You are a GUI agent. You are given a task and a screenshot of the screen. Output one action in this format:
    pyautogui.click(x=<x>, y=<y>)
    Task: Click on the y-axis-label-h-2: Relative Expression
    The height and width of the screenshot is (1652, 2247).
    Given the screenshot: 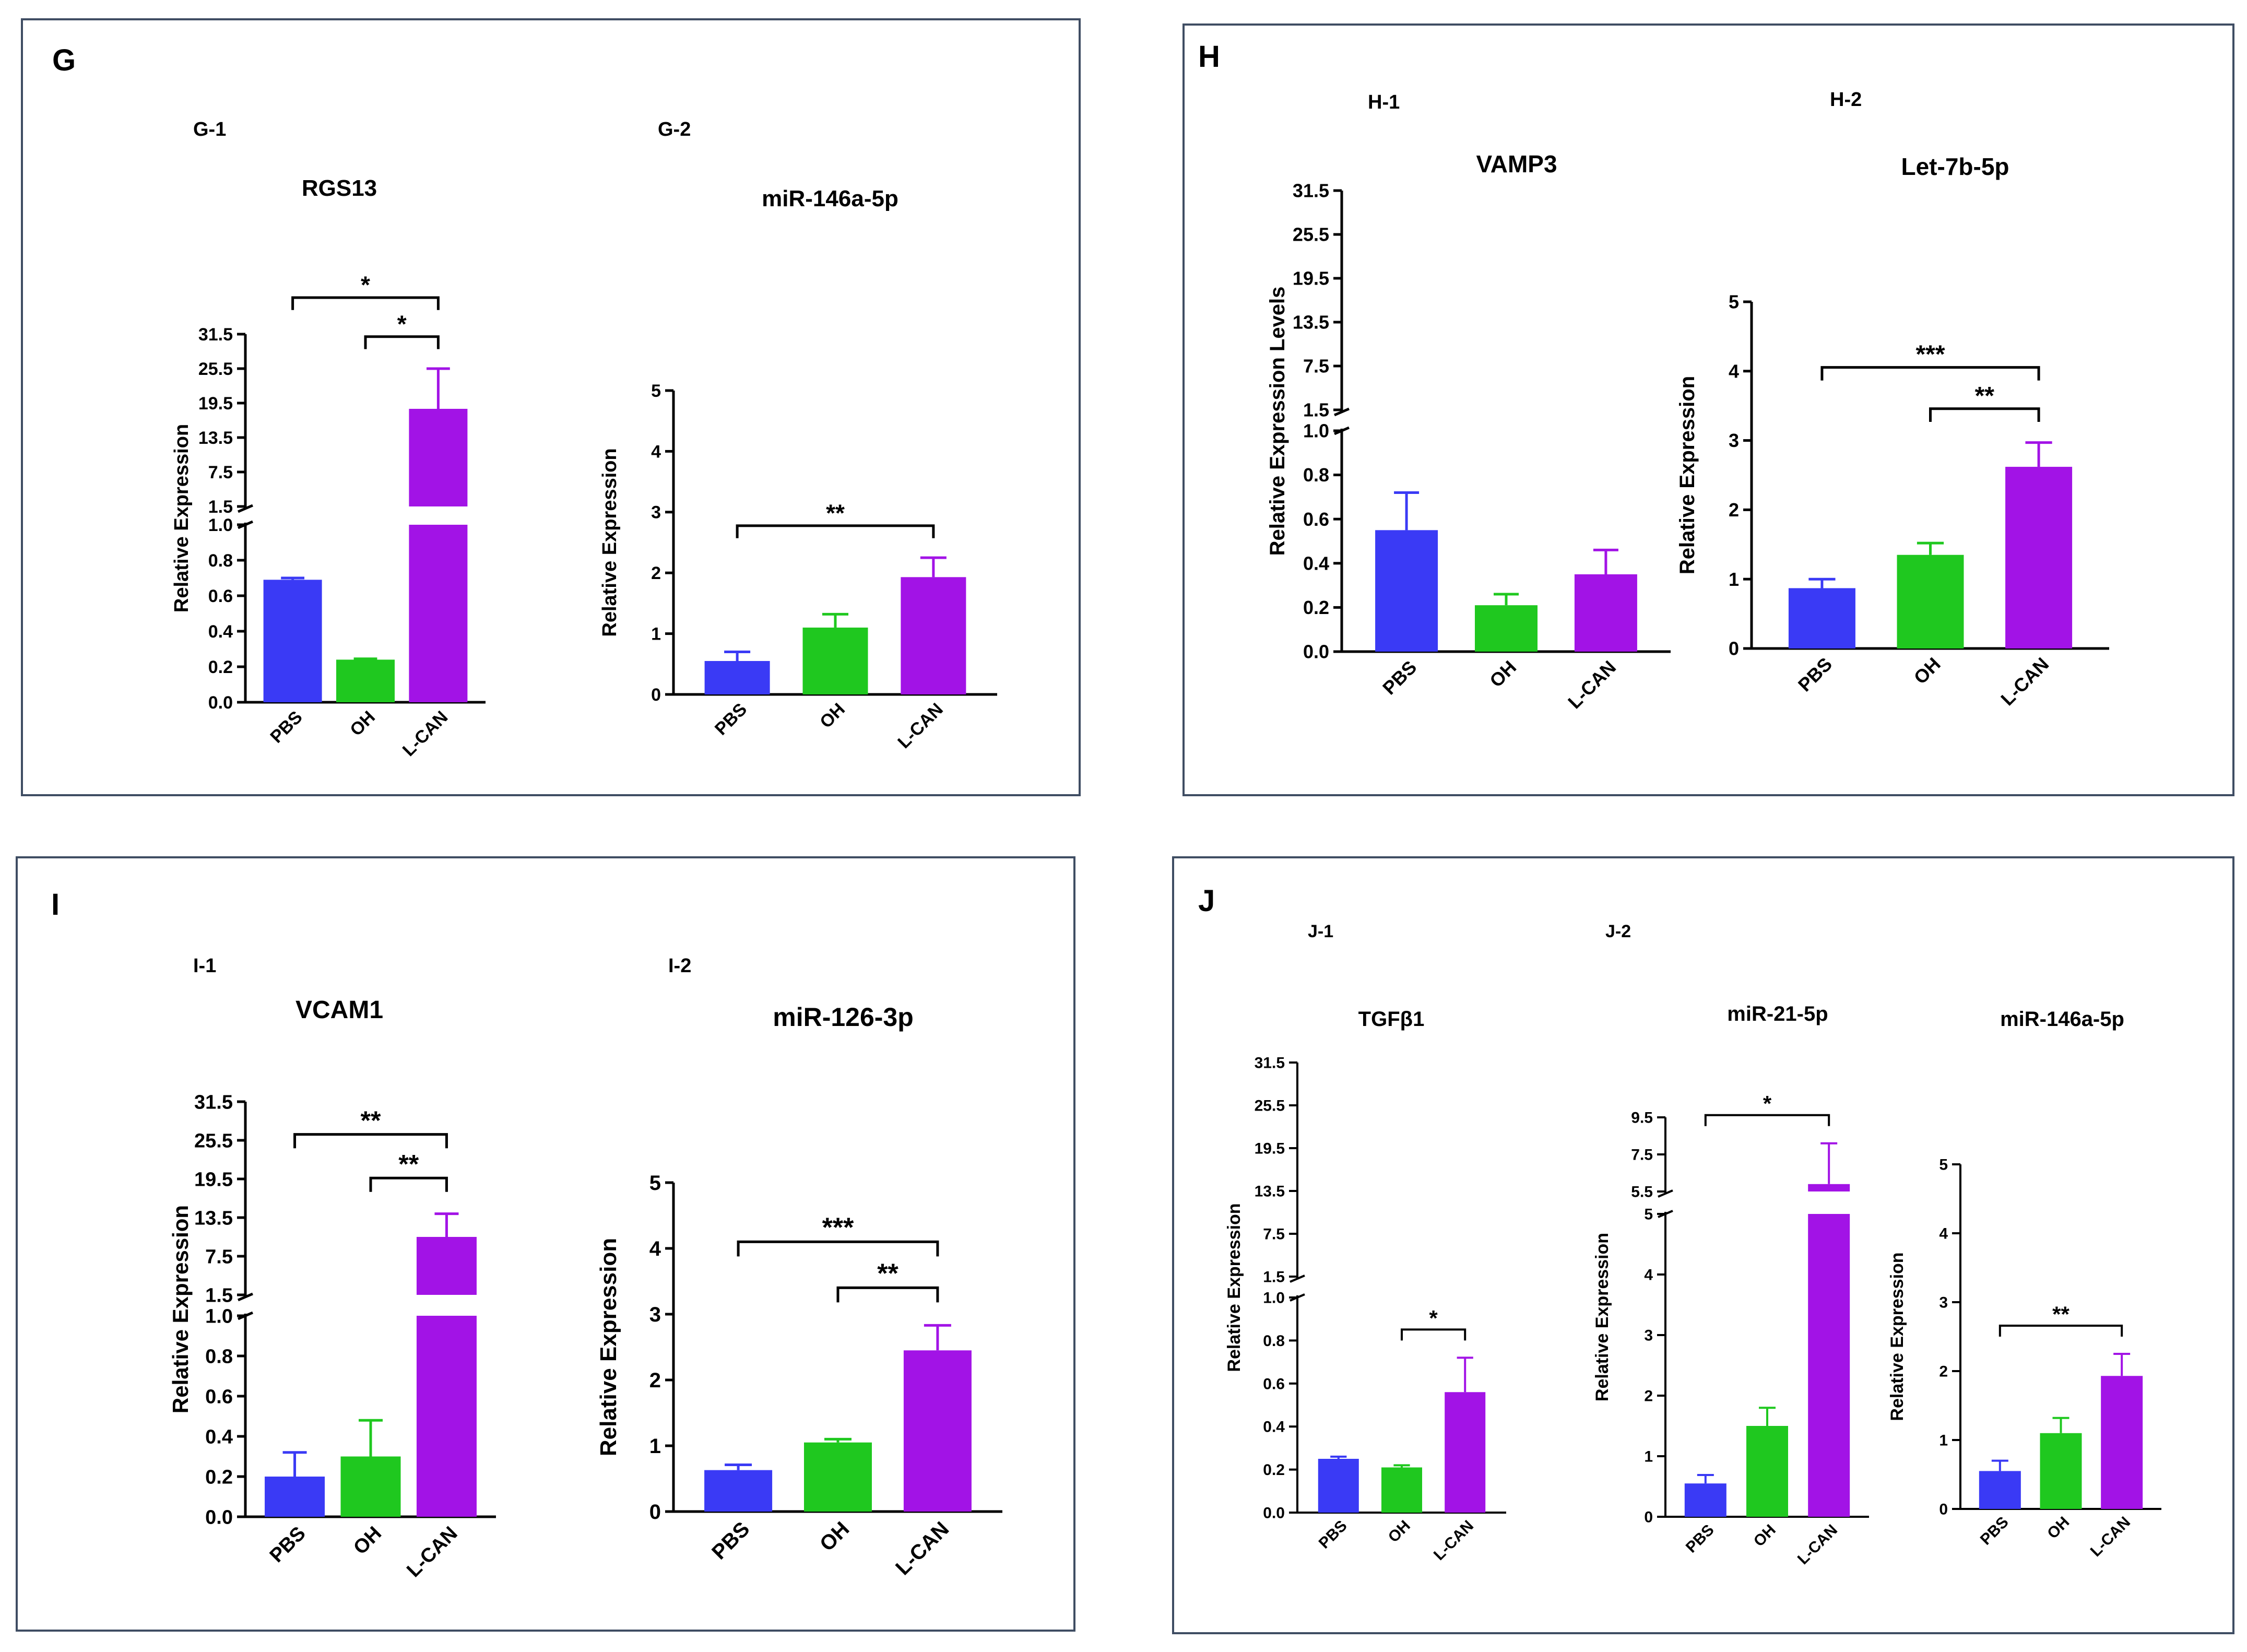 What is the action you would take?
    pyautogui.click(x=1687, y=475)
    